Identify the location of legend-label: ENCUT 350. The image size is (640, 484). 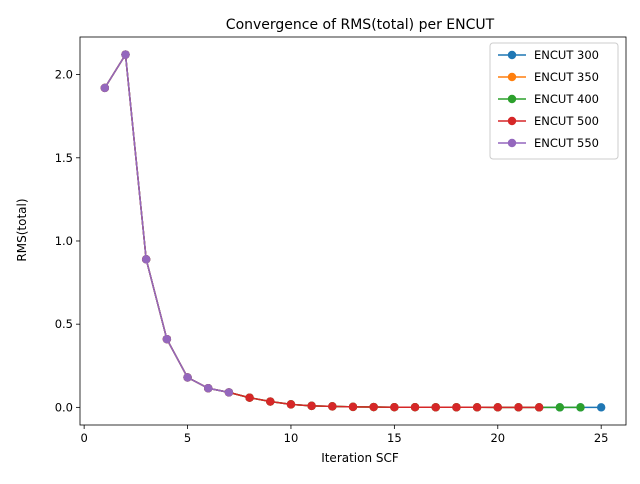
(566, 77).